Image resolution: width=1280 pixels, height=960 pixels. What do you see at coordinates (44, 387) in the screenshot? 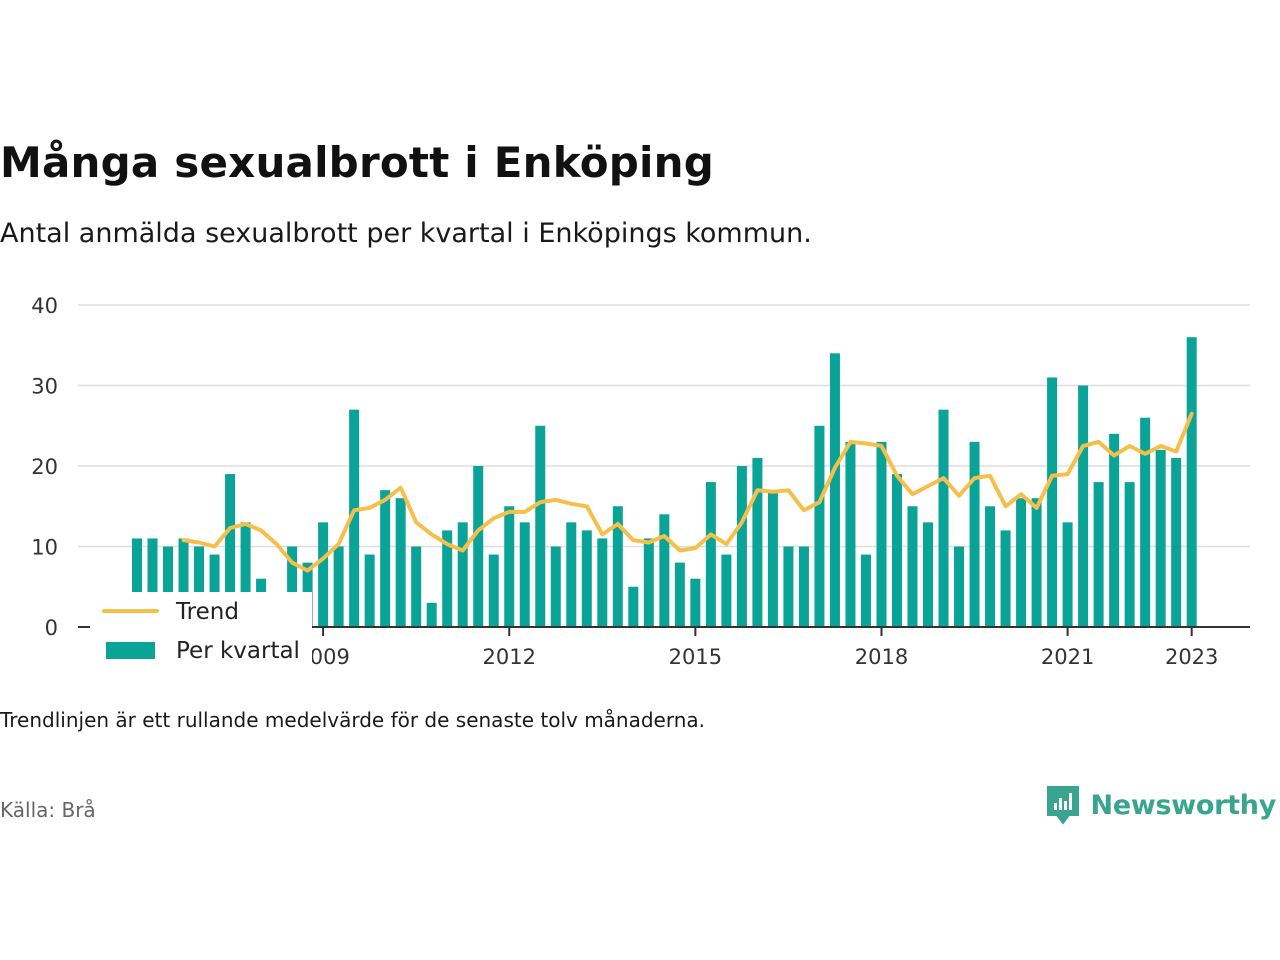
I see `y-tick-label: 30` at bounding box center [44, 387].